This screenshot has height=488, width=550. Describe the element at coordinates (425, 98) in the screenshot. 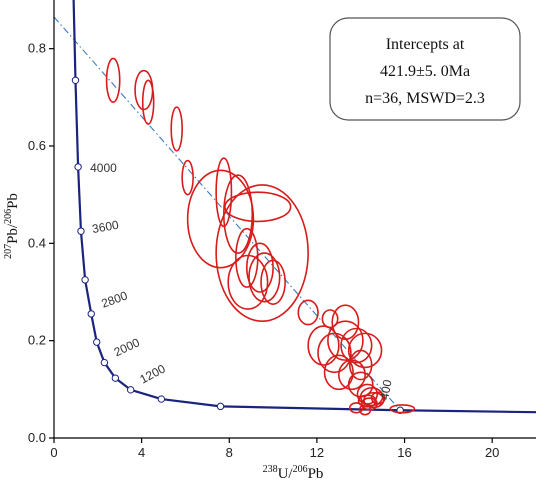

I see `annotation-line-3: n=36, MSWD=2.3` at that location.